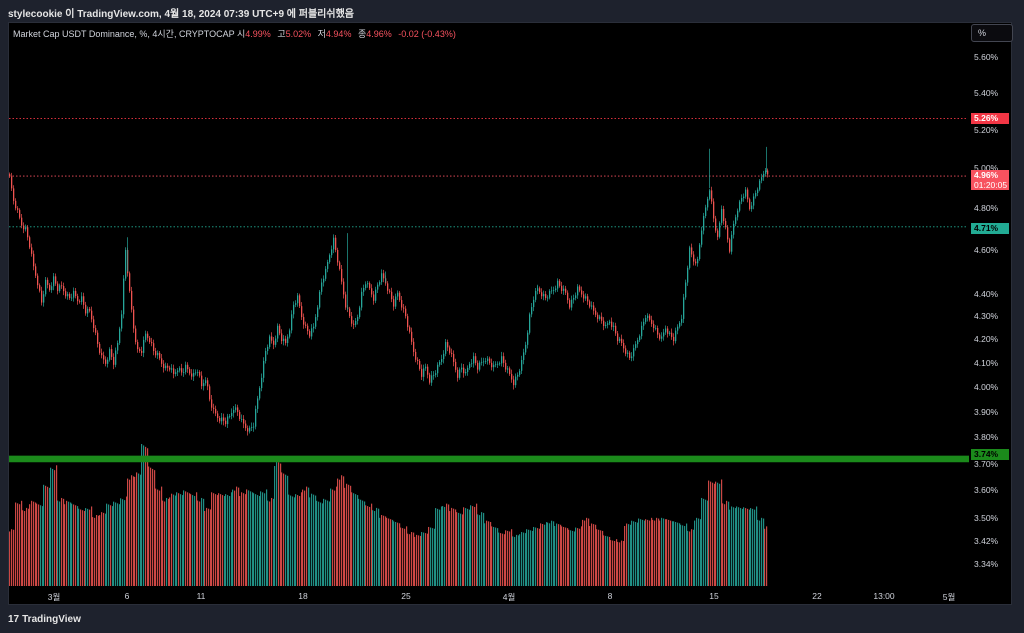 This screenshot has width=1024, height=633. I want to click on price-tick-label: 3.50%, so click(986, 518).